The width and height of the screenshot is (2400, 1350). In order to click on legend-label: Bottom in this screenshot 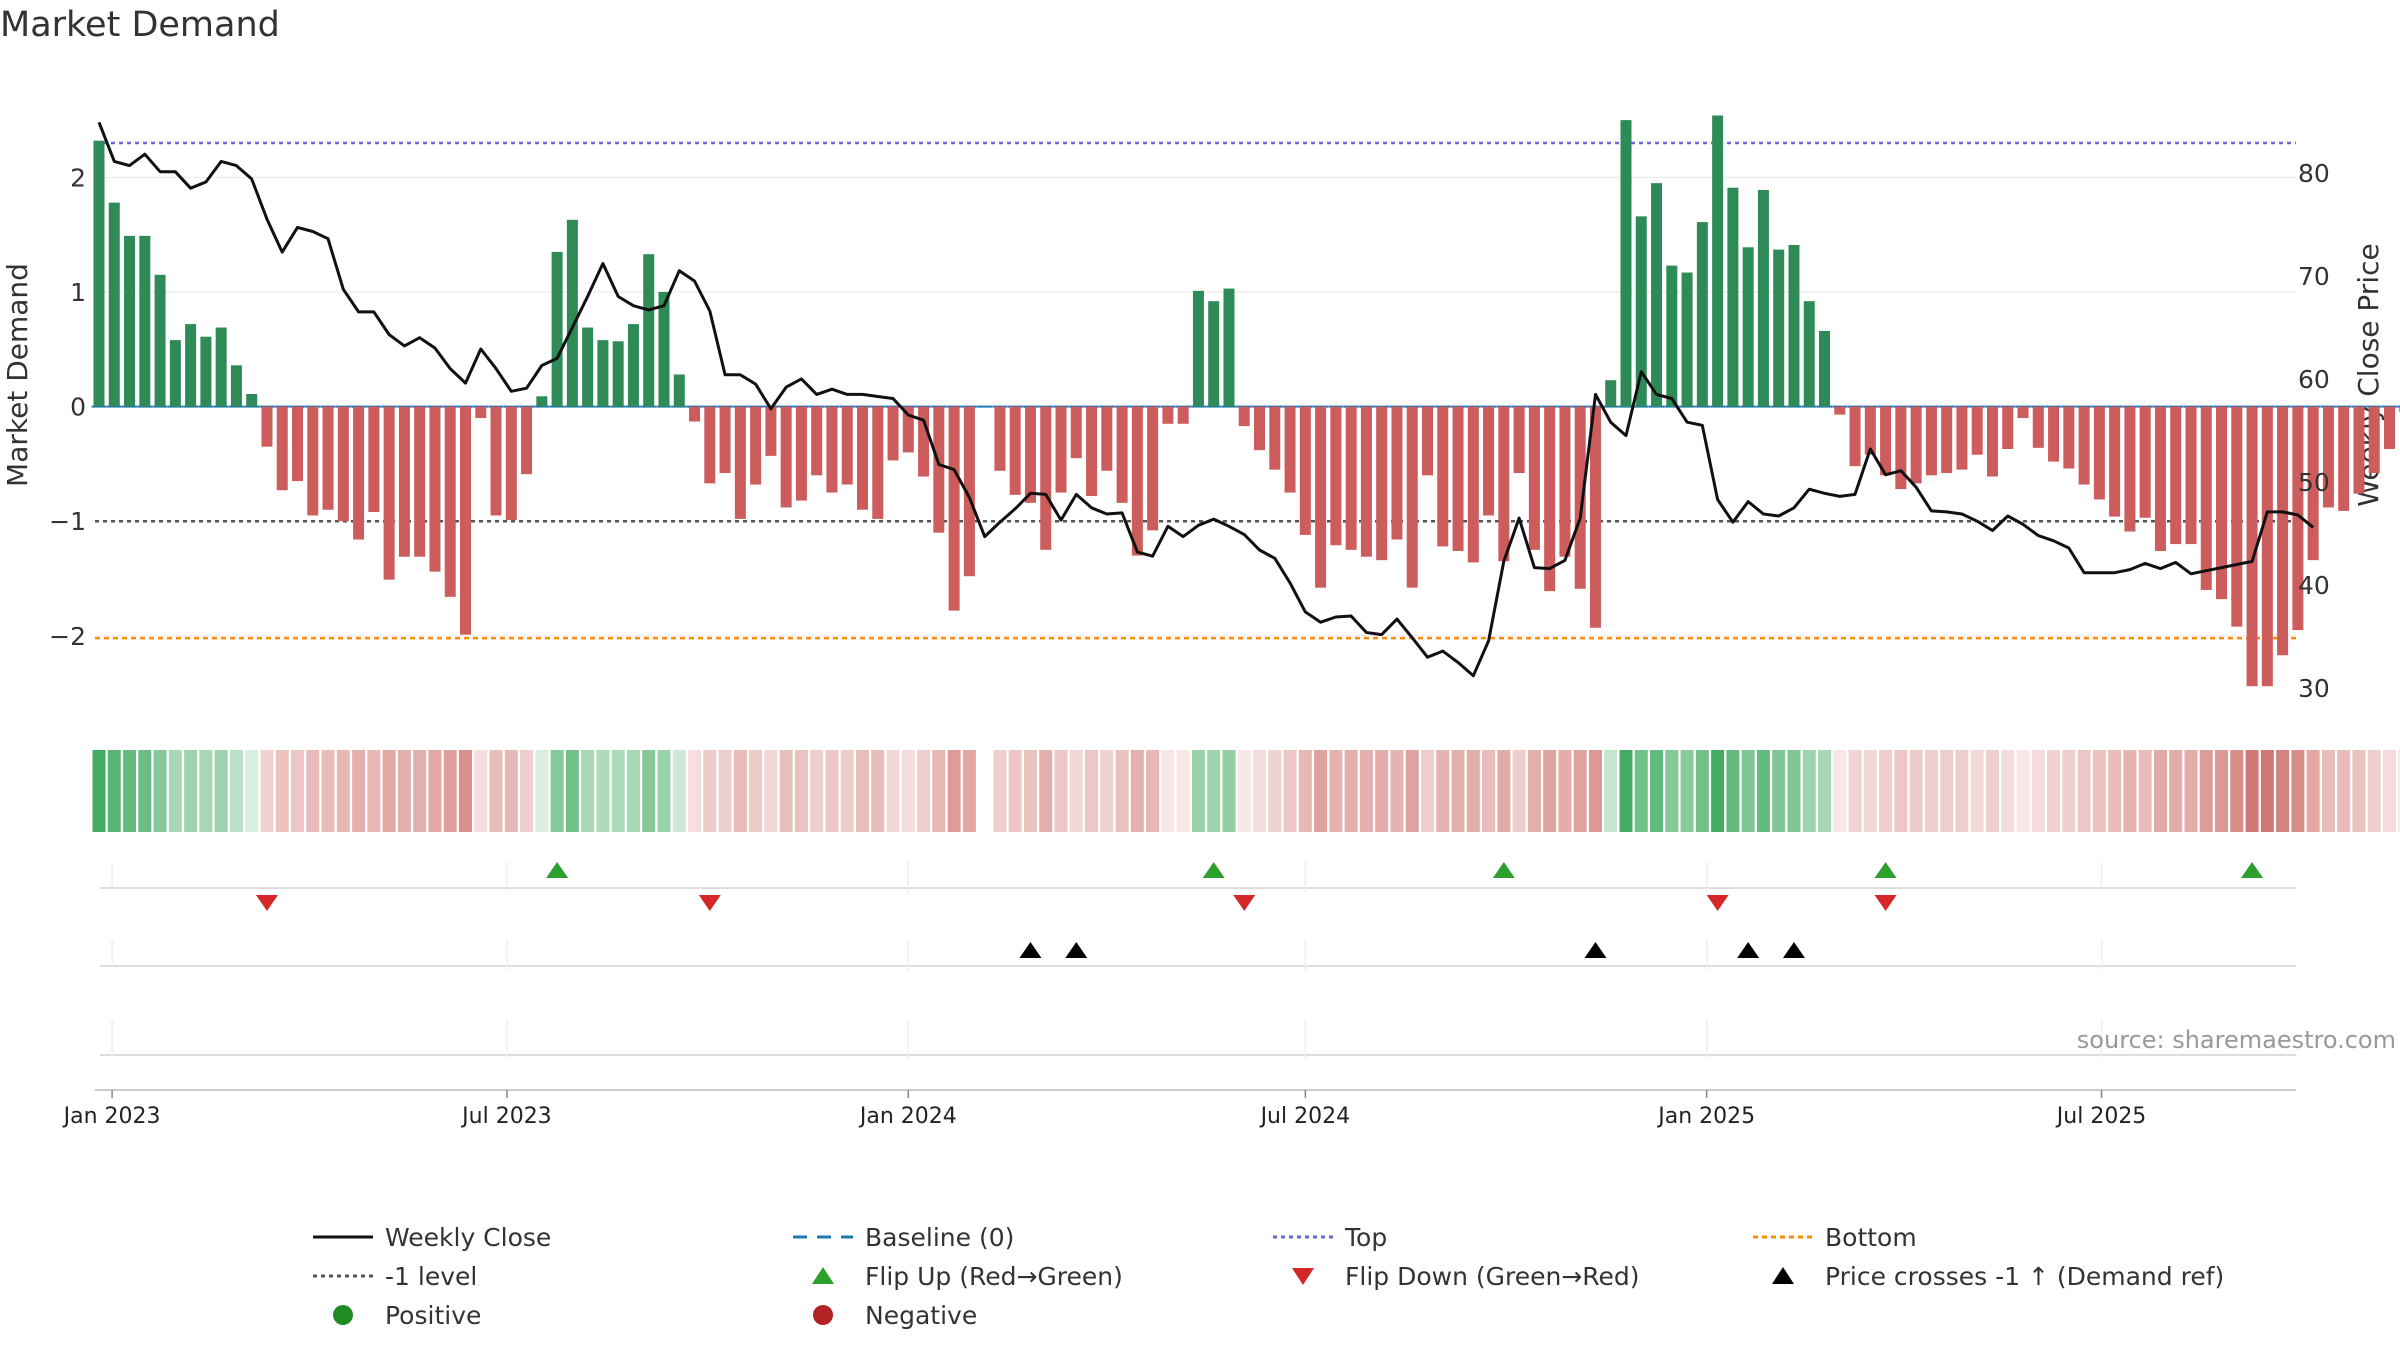, I will do `click(1871, 1237)`.